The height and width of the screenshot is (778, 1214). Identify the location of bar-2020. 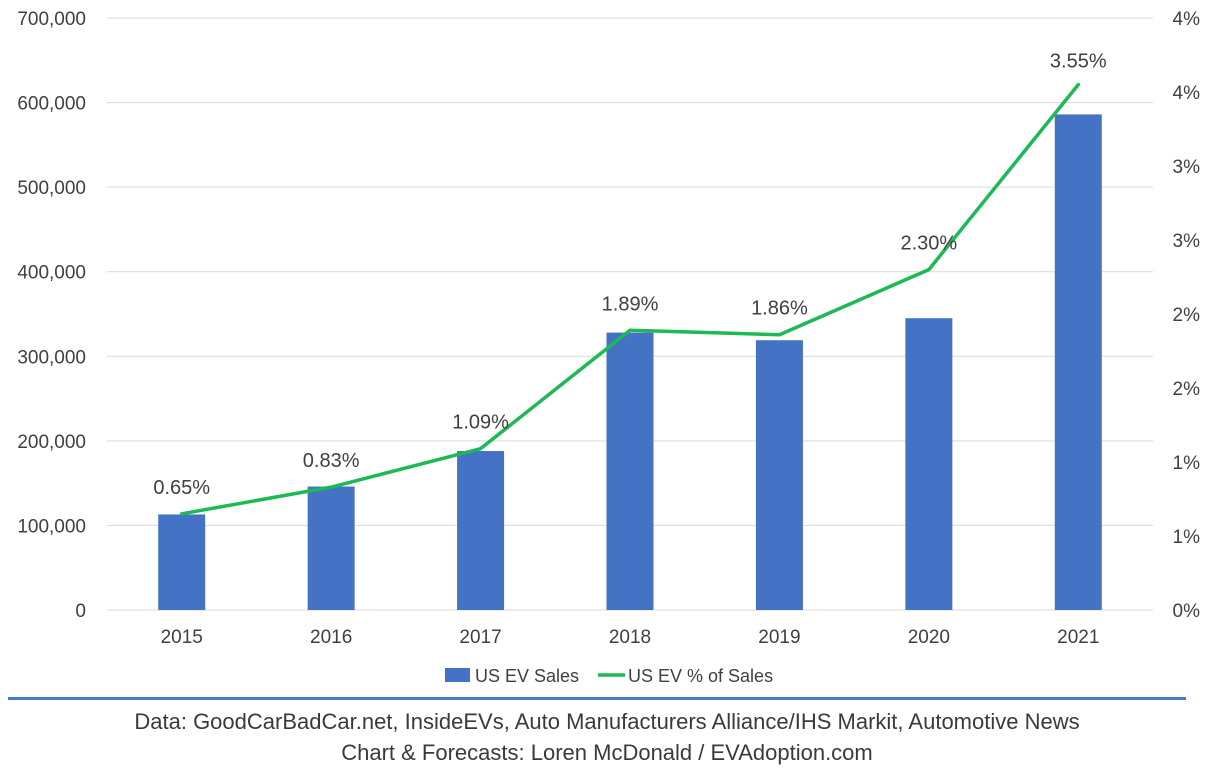
(929, 464).